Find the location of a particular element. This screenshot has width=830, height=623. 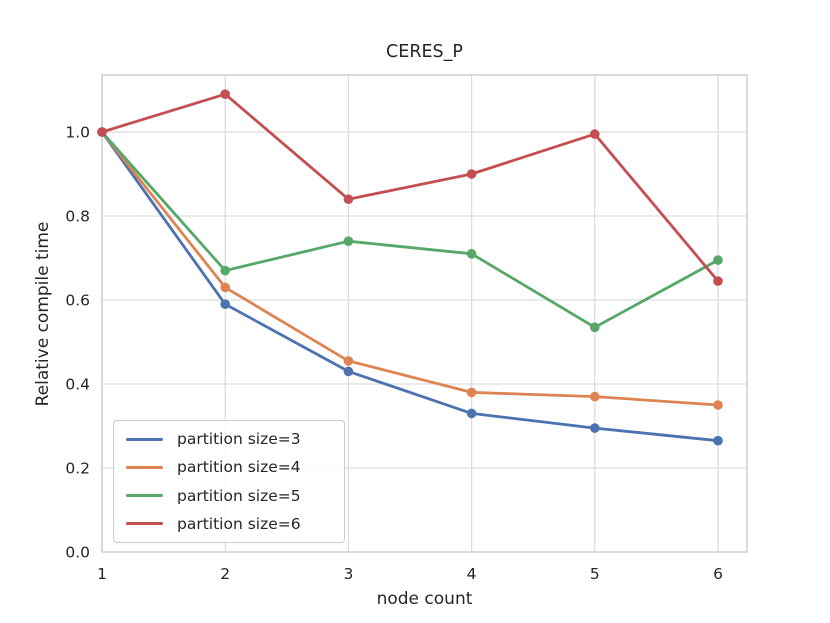

y-tick-label: 0.0 is located at coordinates (77, 553).